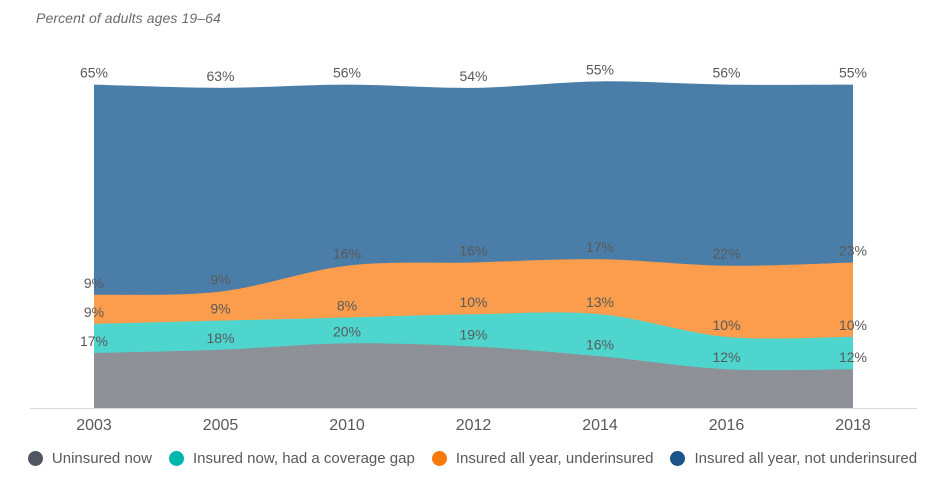 This screenshot has width=945, height=484. Describe the element at coordinates (474, 425) in the screenshot. I see `x-axis-label: 2012` at that location.